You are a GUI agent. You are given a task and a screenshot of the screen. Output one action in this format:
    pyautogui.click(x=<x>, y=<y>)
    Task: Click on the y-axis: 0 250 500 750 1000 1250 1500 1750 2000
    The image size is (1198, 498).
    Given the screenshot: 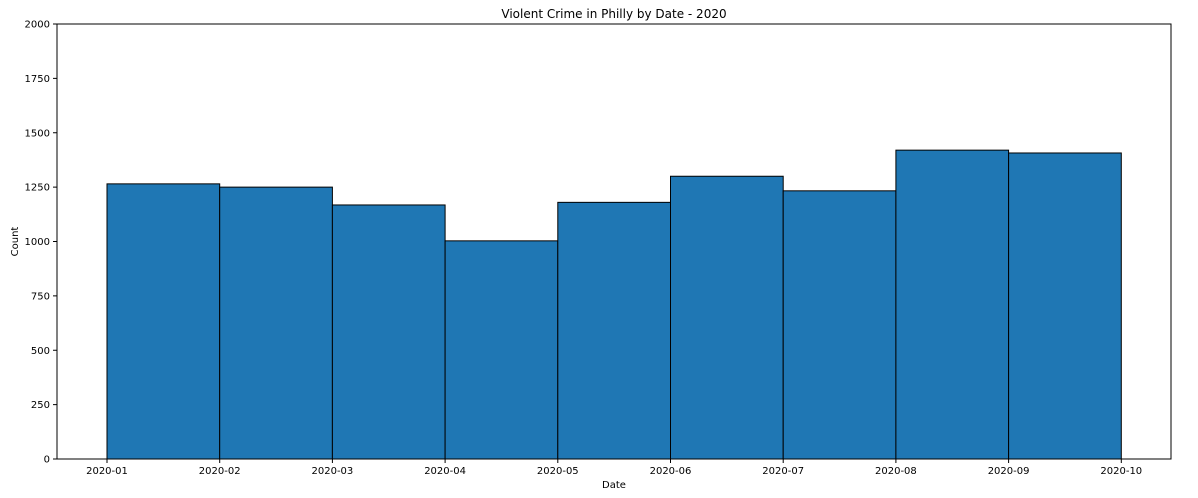 What is the action you would take?
    pyautogui.click(x=41, y=243)
    